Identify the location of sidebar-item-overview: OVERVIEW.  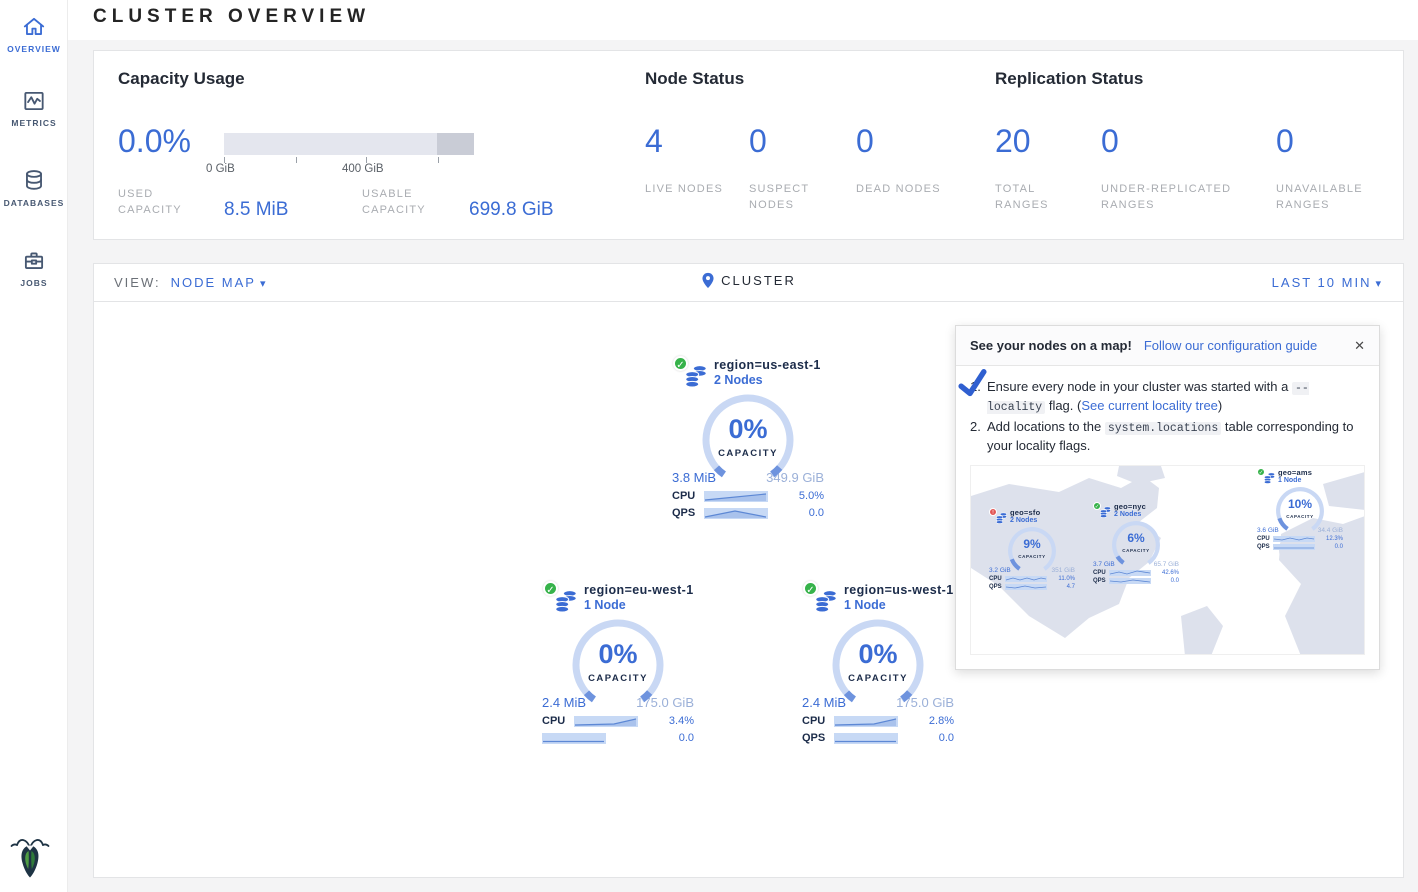
(34, 34).